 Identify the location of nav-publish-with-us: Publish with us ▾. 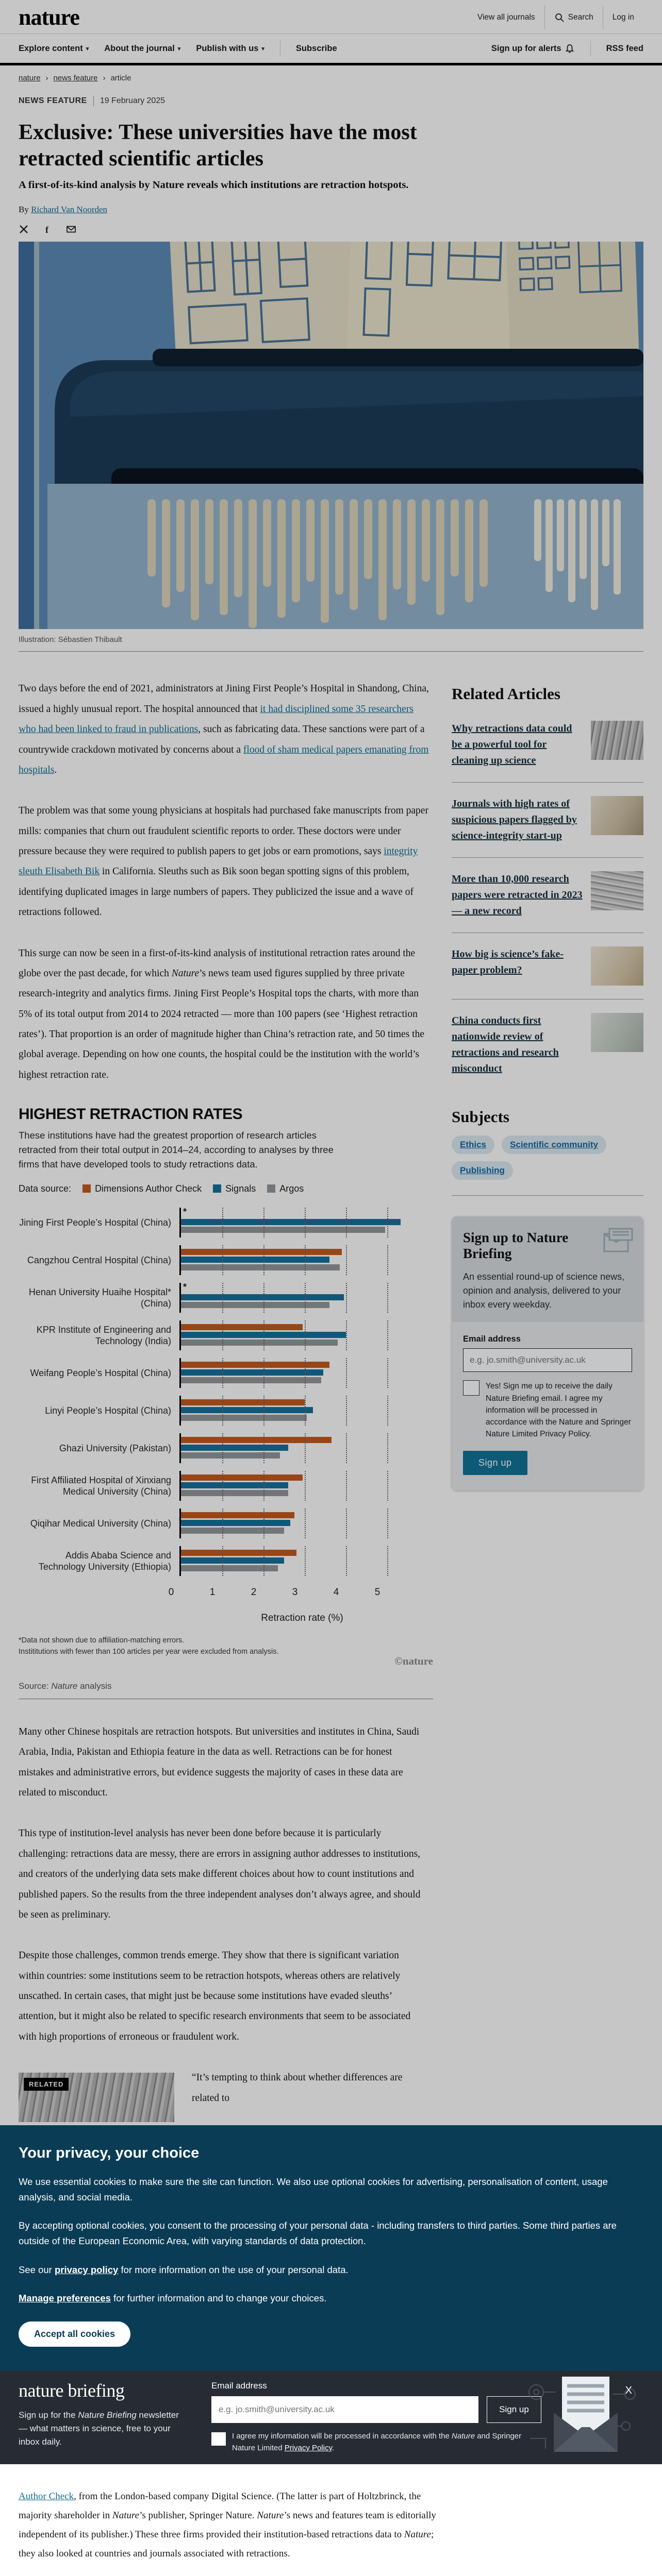
(230, 48).